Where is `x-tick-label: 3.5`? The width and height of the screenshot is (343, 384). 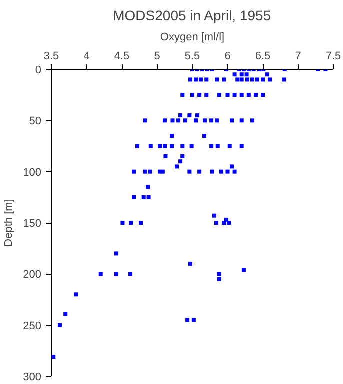 x-tick-label: 3.5 is located at coordinates (52, 56).